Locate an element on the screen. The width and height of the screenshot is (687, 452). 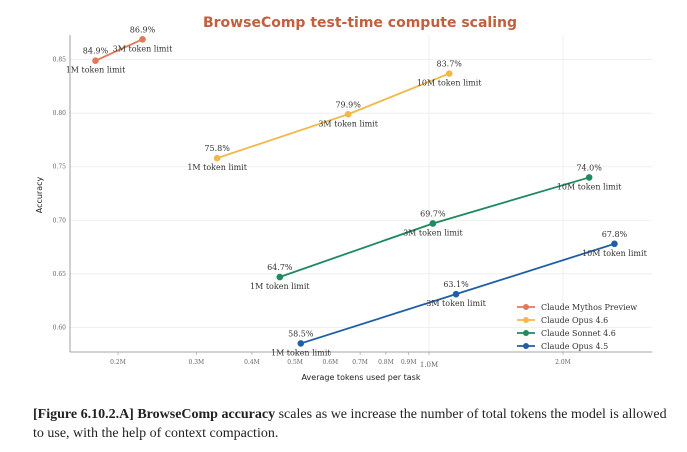
chart-title: BrowseComp test-time compute scaling is located at coordinates (360, 23).